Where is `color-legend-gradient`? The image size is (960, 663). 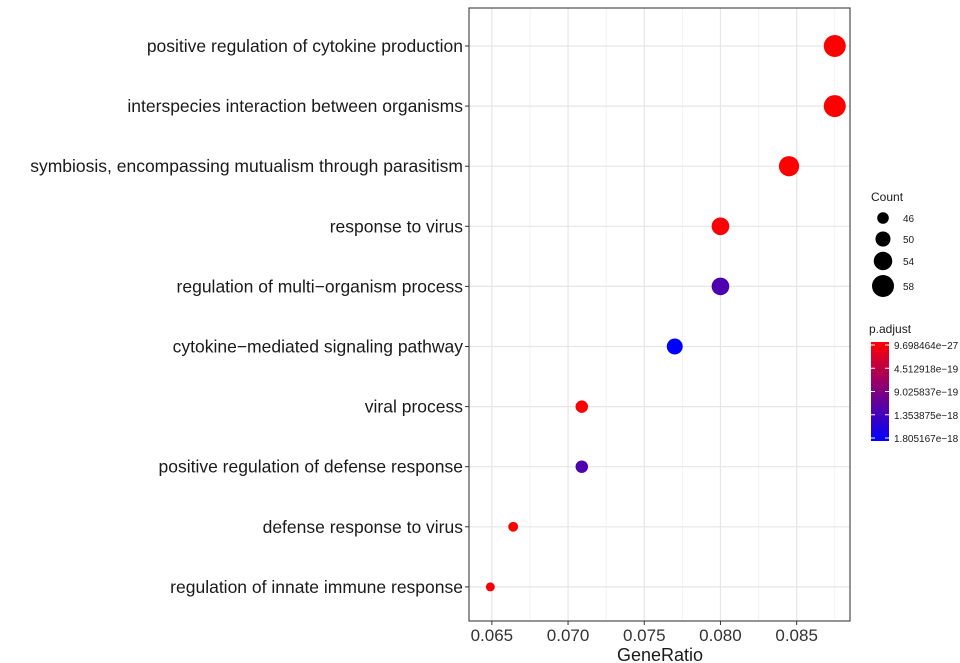 color-legend-gradient is located at coordinates (880, 391).